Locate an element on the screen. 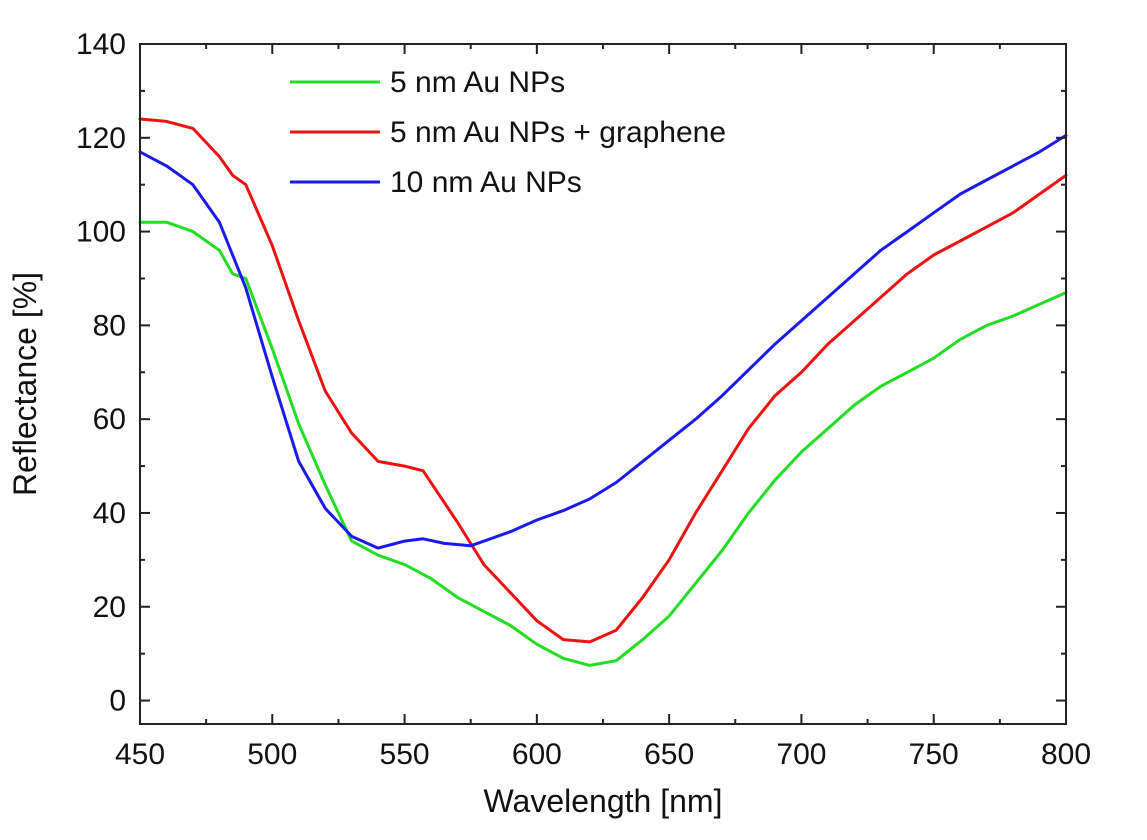  x-tick-label: 600 is located at coordinates (537, 754).